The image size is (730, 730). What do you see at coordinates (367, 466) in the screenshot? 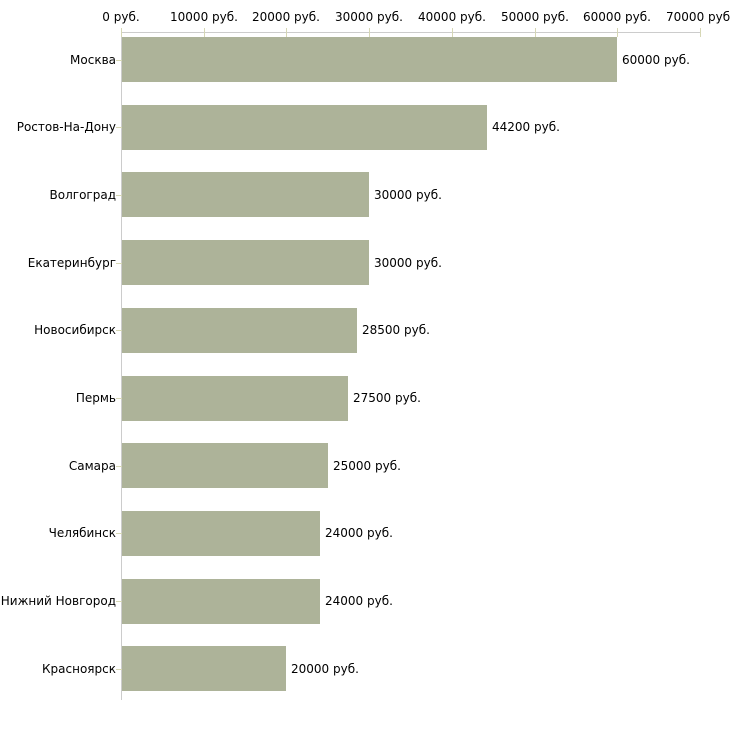
I see `bar-value-label: 25000 руб.` at bounding box center [367, 466].